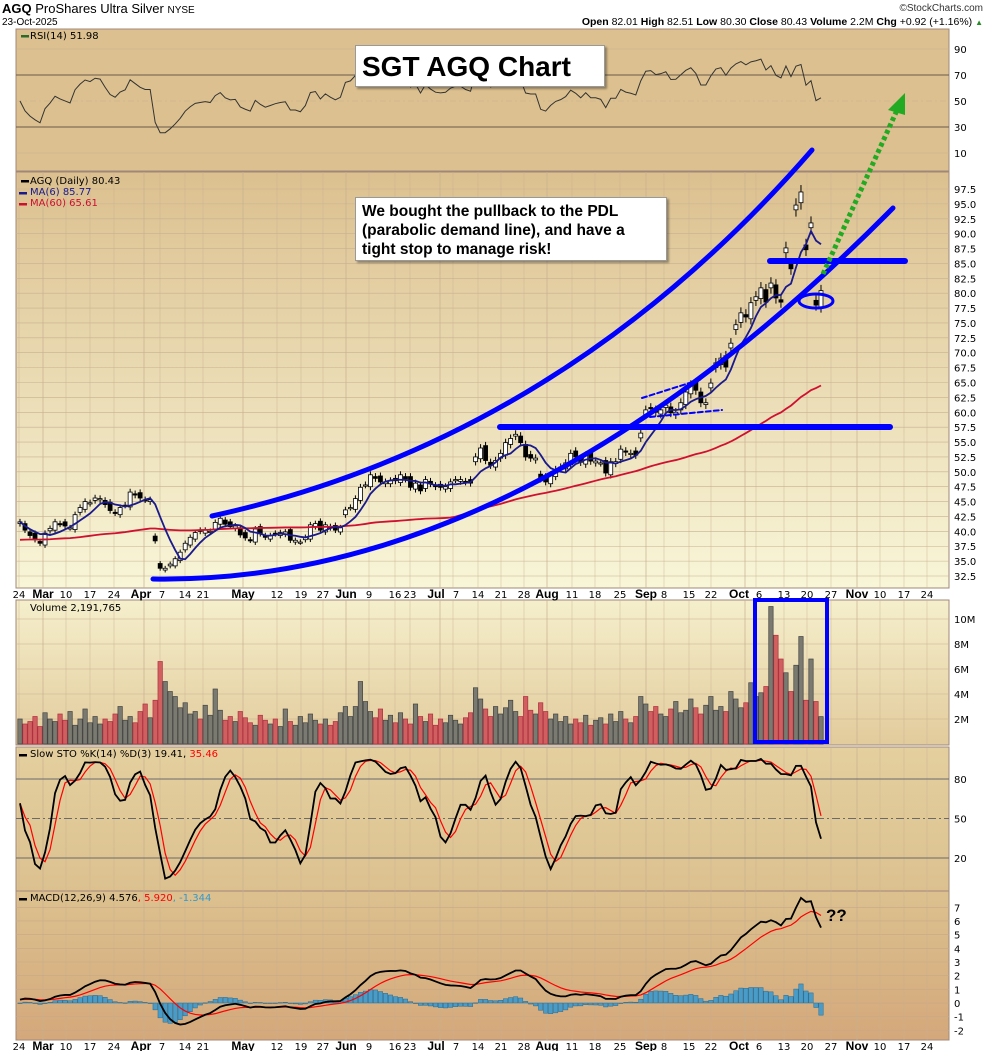  Describe the element at coordinates (277, 595) in the screenshot. I see `date-tick-label: 12` at that location.